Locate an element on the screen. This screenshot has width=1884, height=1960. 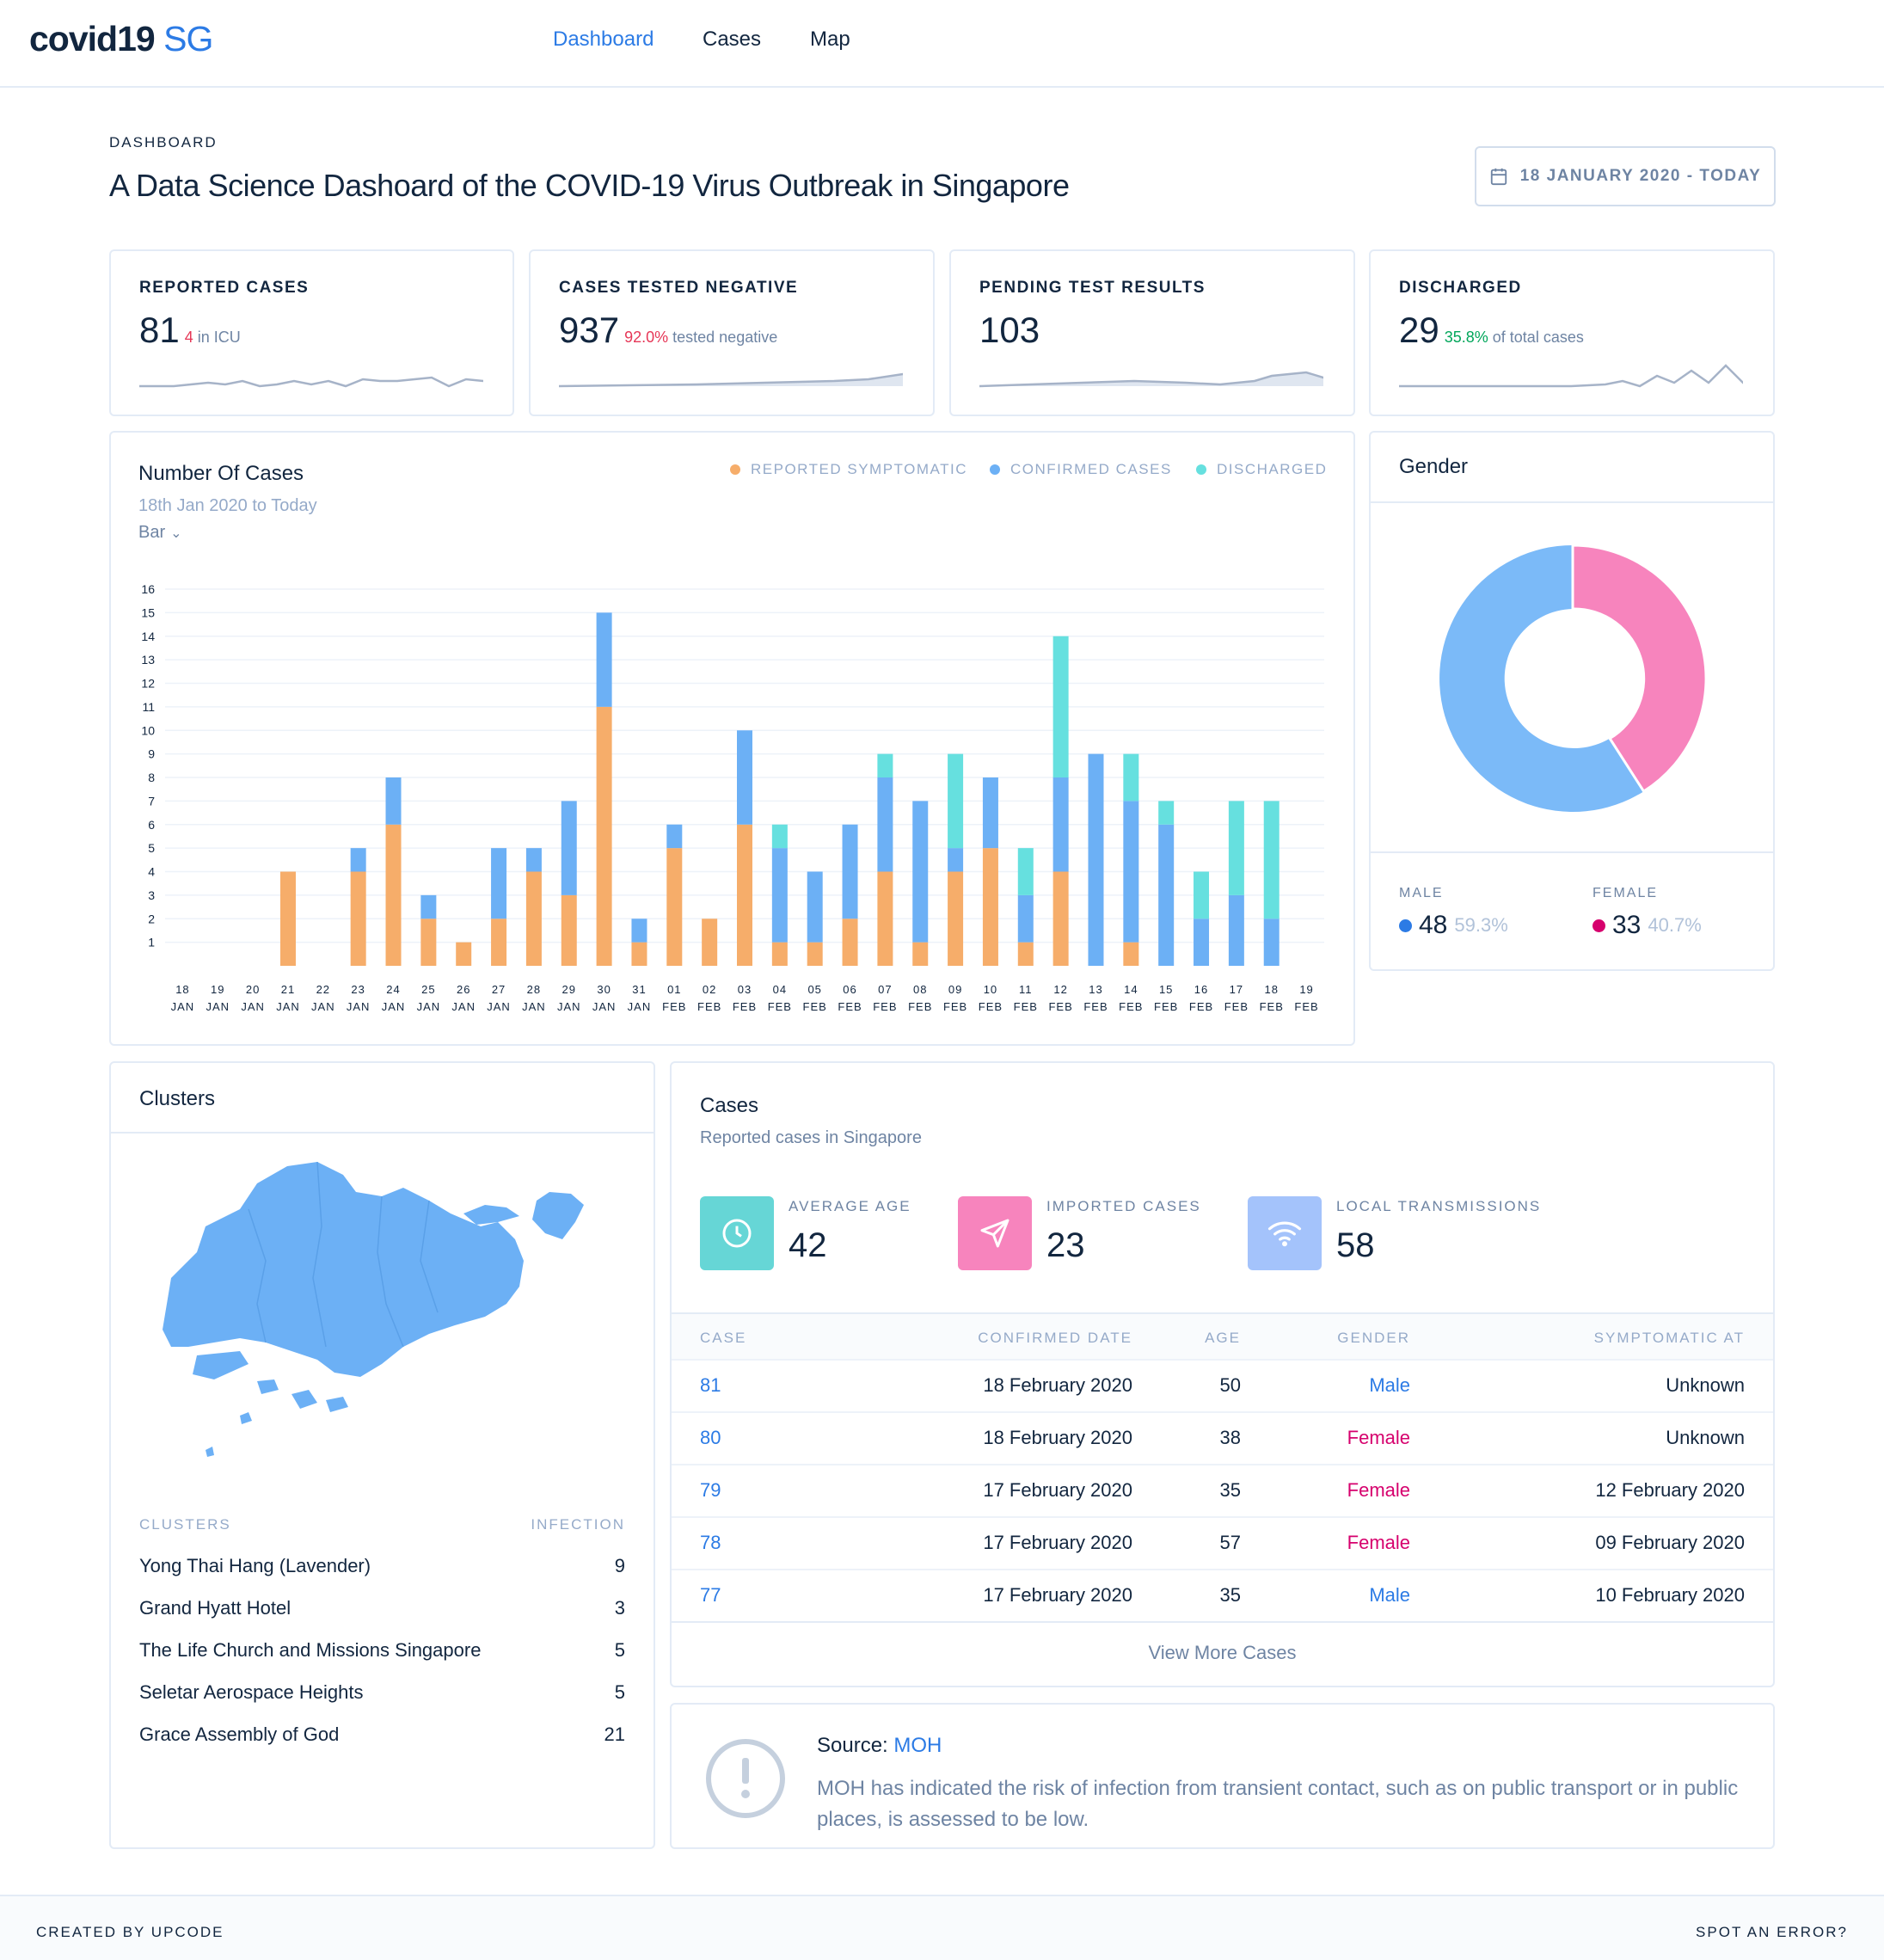
col-age: AGE is located at coordinates (1223, 1338).